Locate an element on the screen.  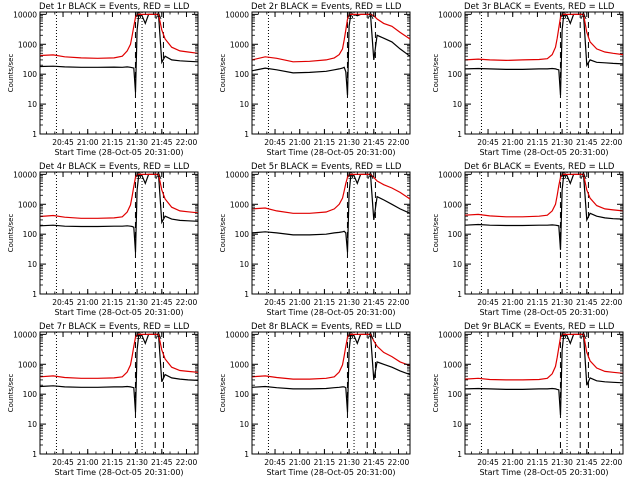
panel-title: Det 8r BLACK = Events, RED = LLD is located at coordinates (326, 327).